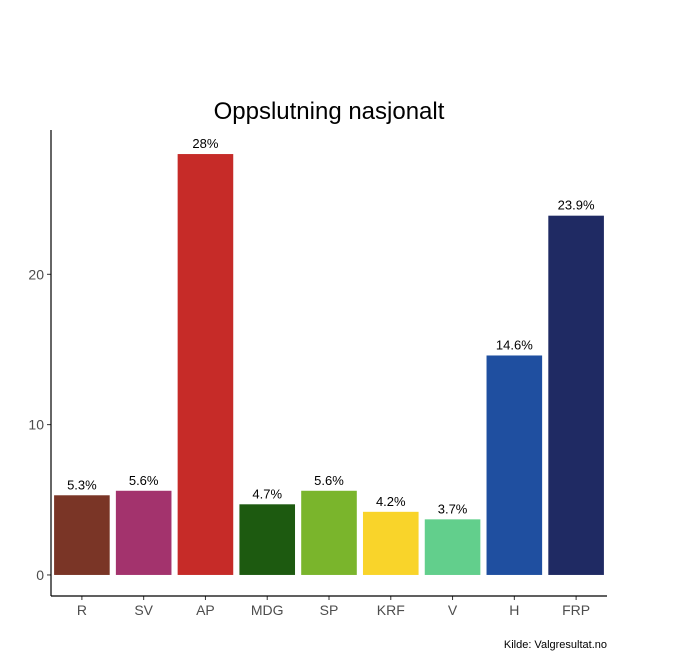 The height and width of the screenshot is (668, 677). I want to click on y-axis: 0 10 20, so click(39, 424).